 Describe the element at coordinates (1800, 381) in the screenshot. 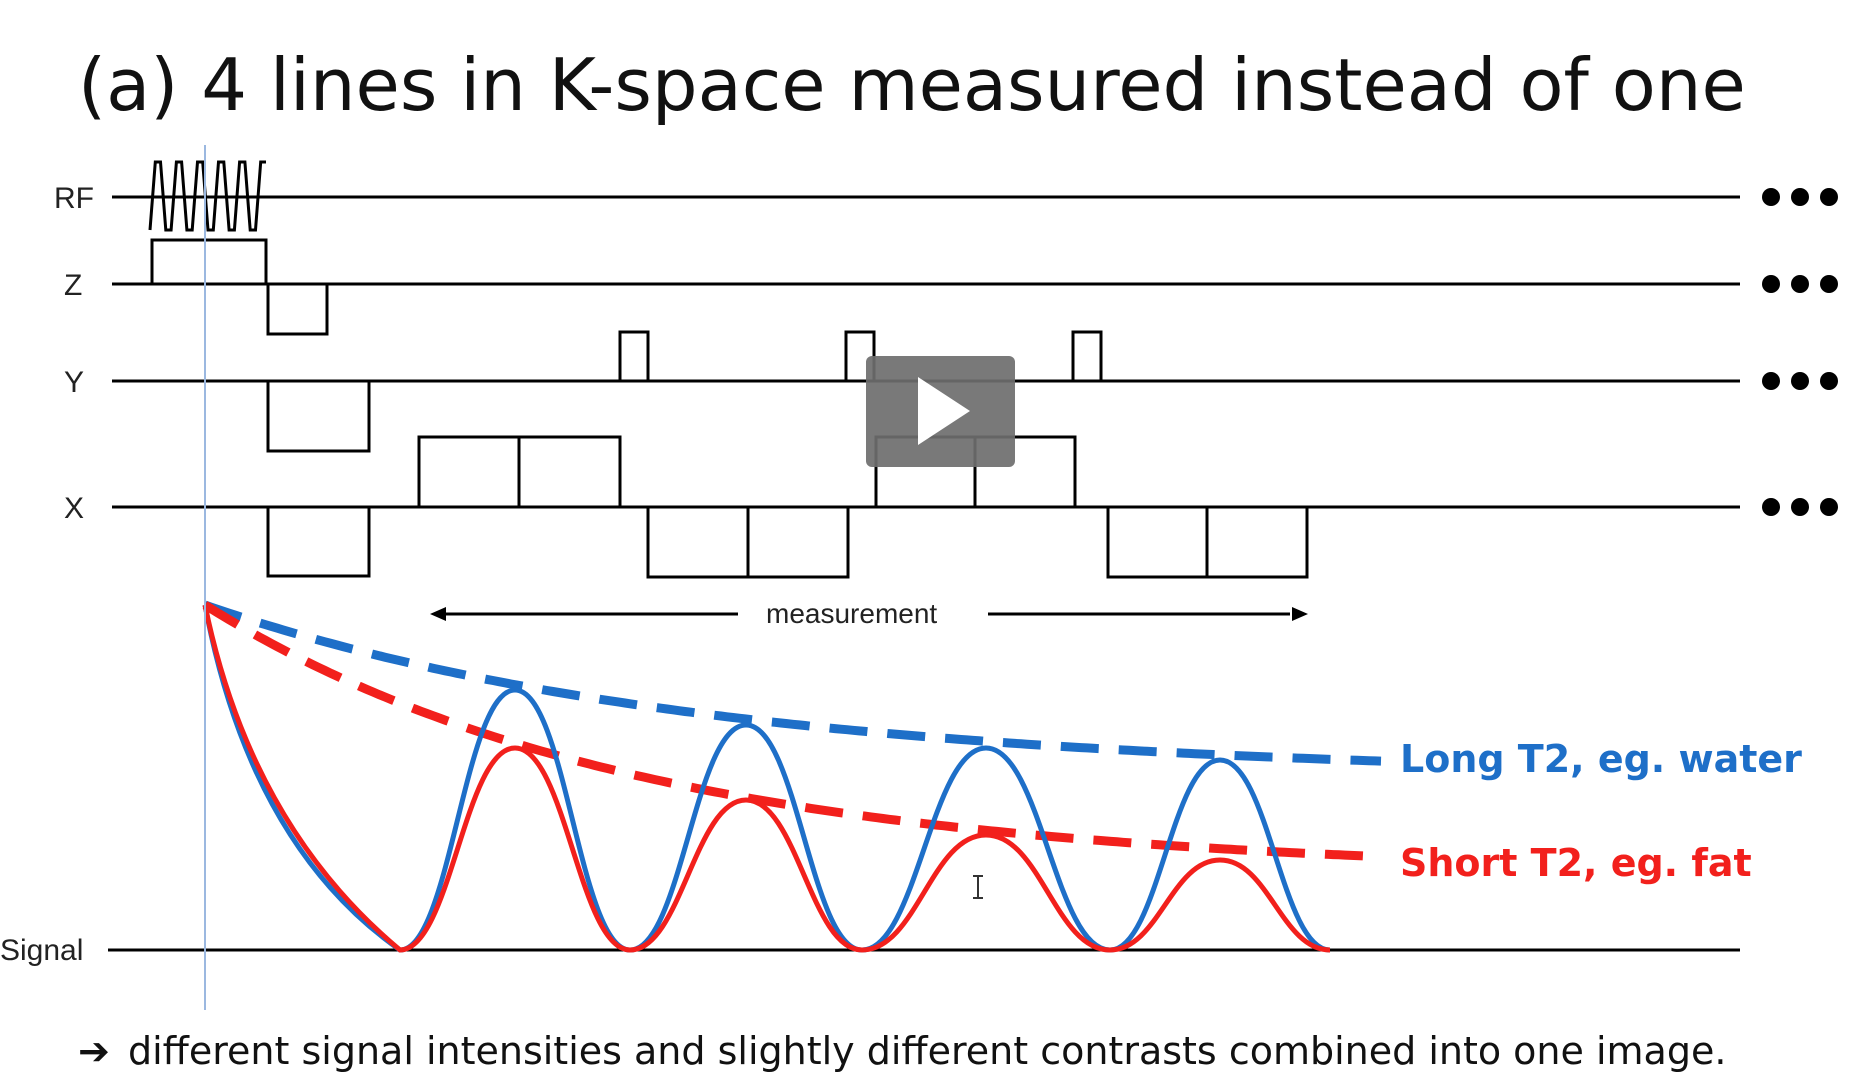

I see `y-continuation-dots` at that location.